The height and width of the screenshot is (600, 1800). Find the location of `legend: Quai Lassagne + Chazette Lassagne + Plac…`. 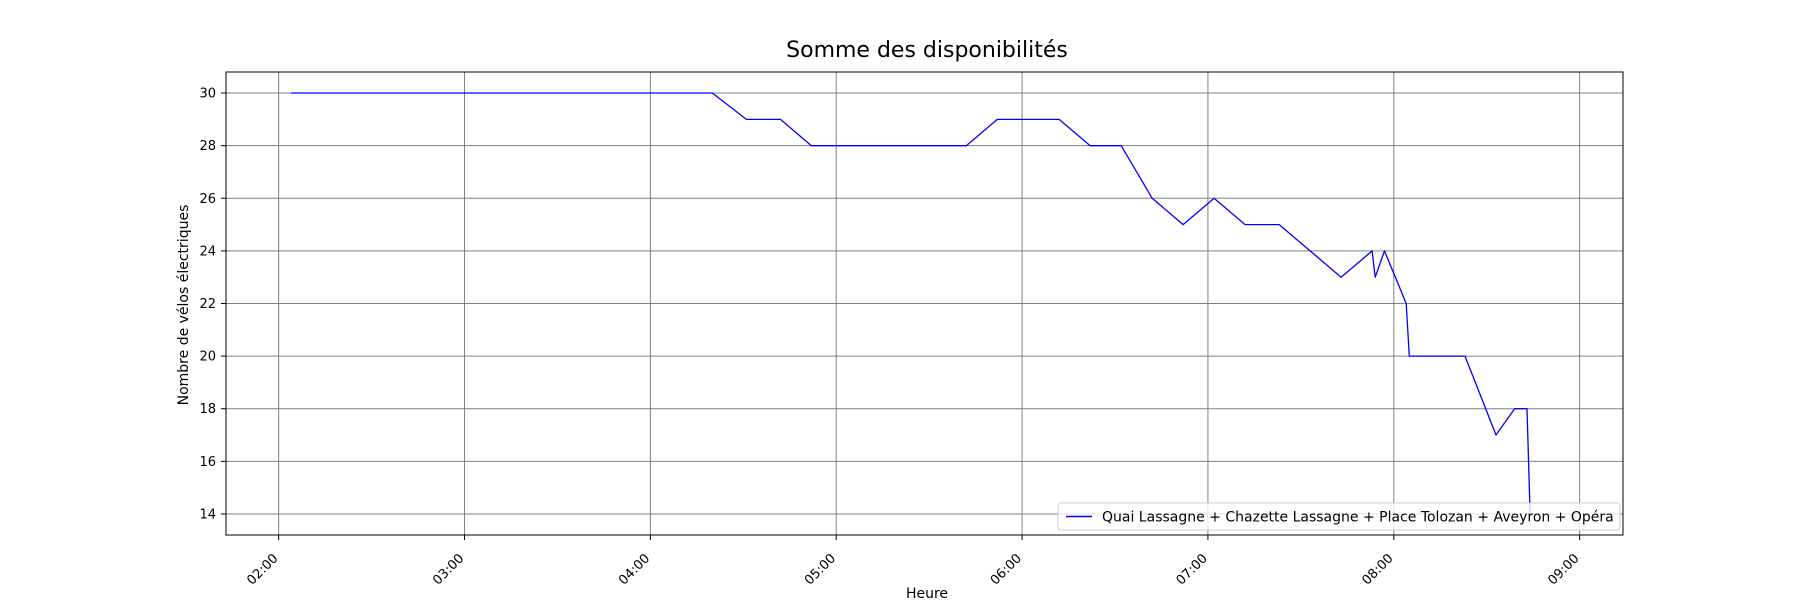

legend: Quai Lassagne + Chazette Lassagne + Plac… is located at coordinates (1339, 516).